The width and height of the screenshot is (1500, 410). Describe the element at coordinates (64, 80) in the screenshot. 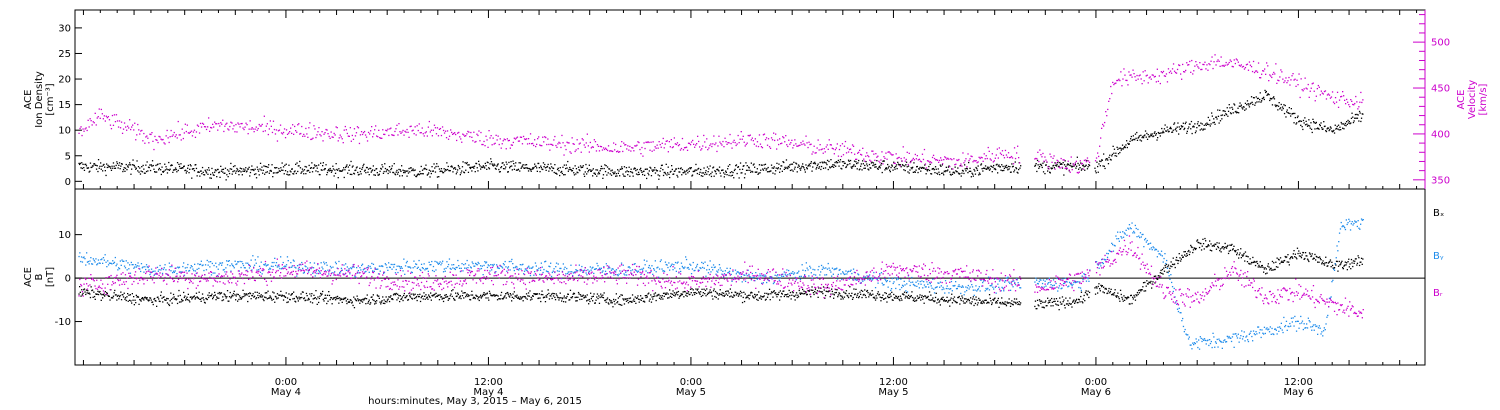

I see `y-tick-label-left: 20` at that location.